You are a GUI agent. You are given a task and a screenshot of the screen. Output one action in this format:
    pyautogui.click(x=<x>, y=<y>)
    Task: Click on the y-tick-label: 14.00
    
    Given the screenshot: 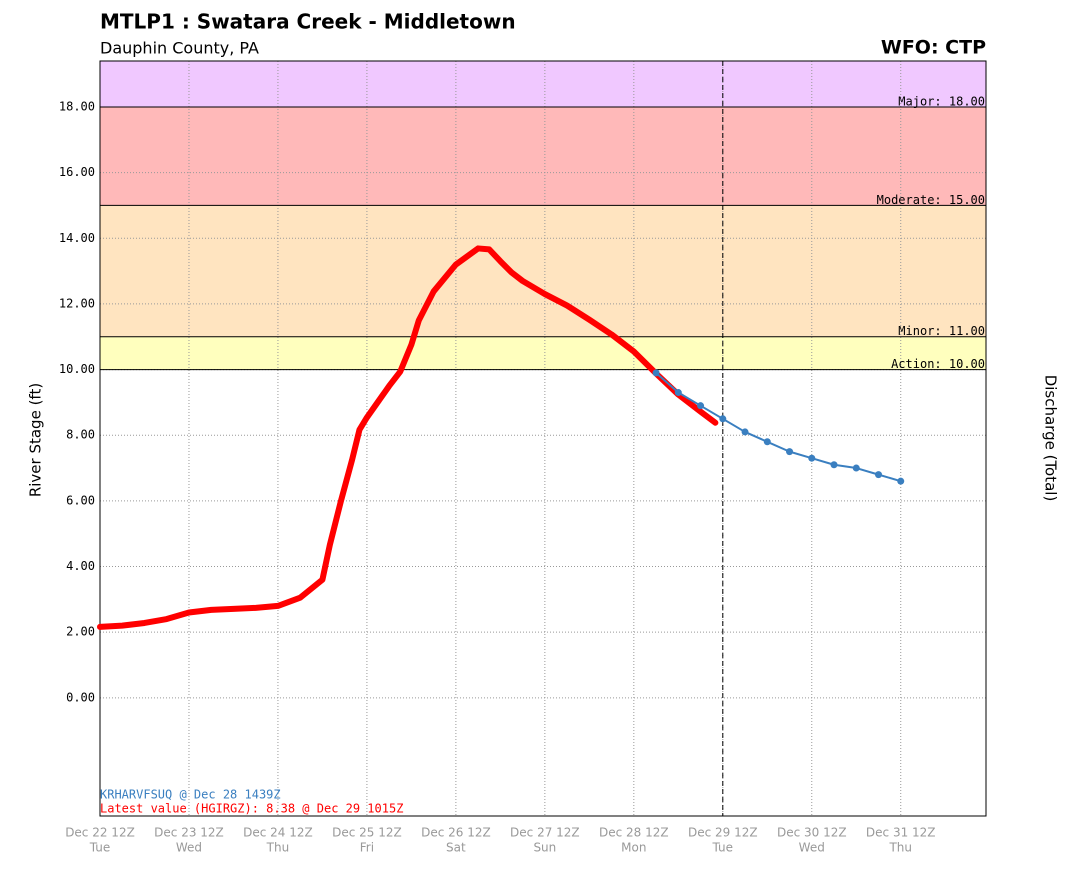 What is the action you would take?
    pyautogui.click(x=77, y=238)
    